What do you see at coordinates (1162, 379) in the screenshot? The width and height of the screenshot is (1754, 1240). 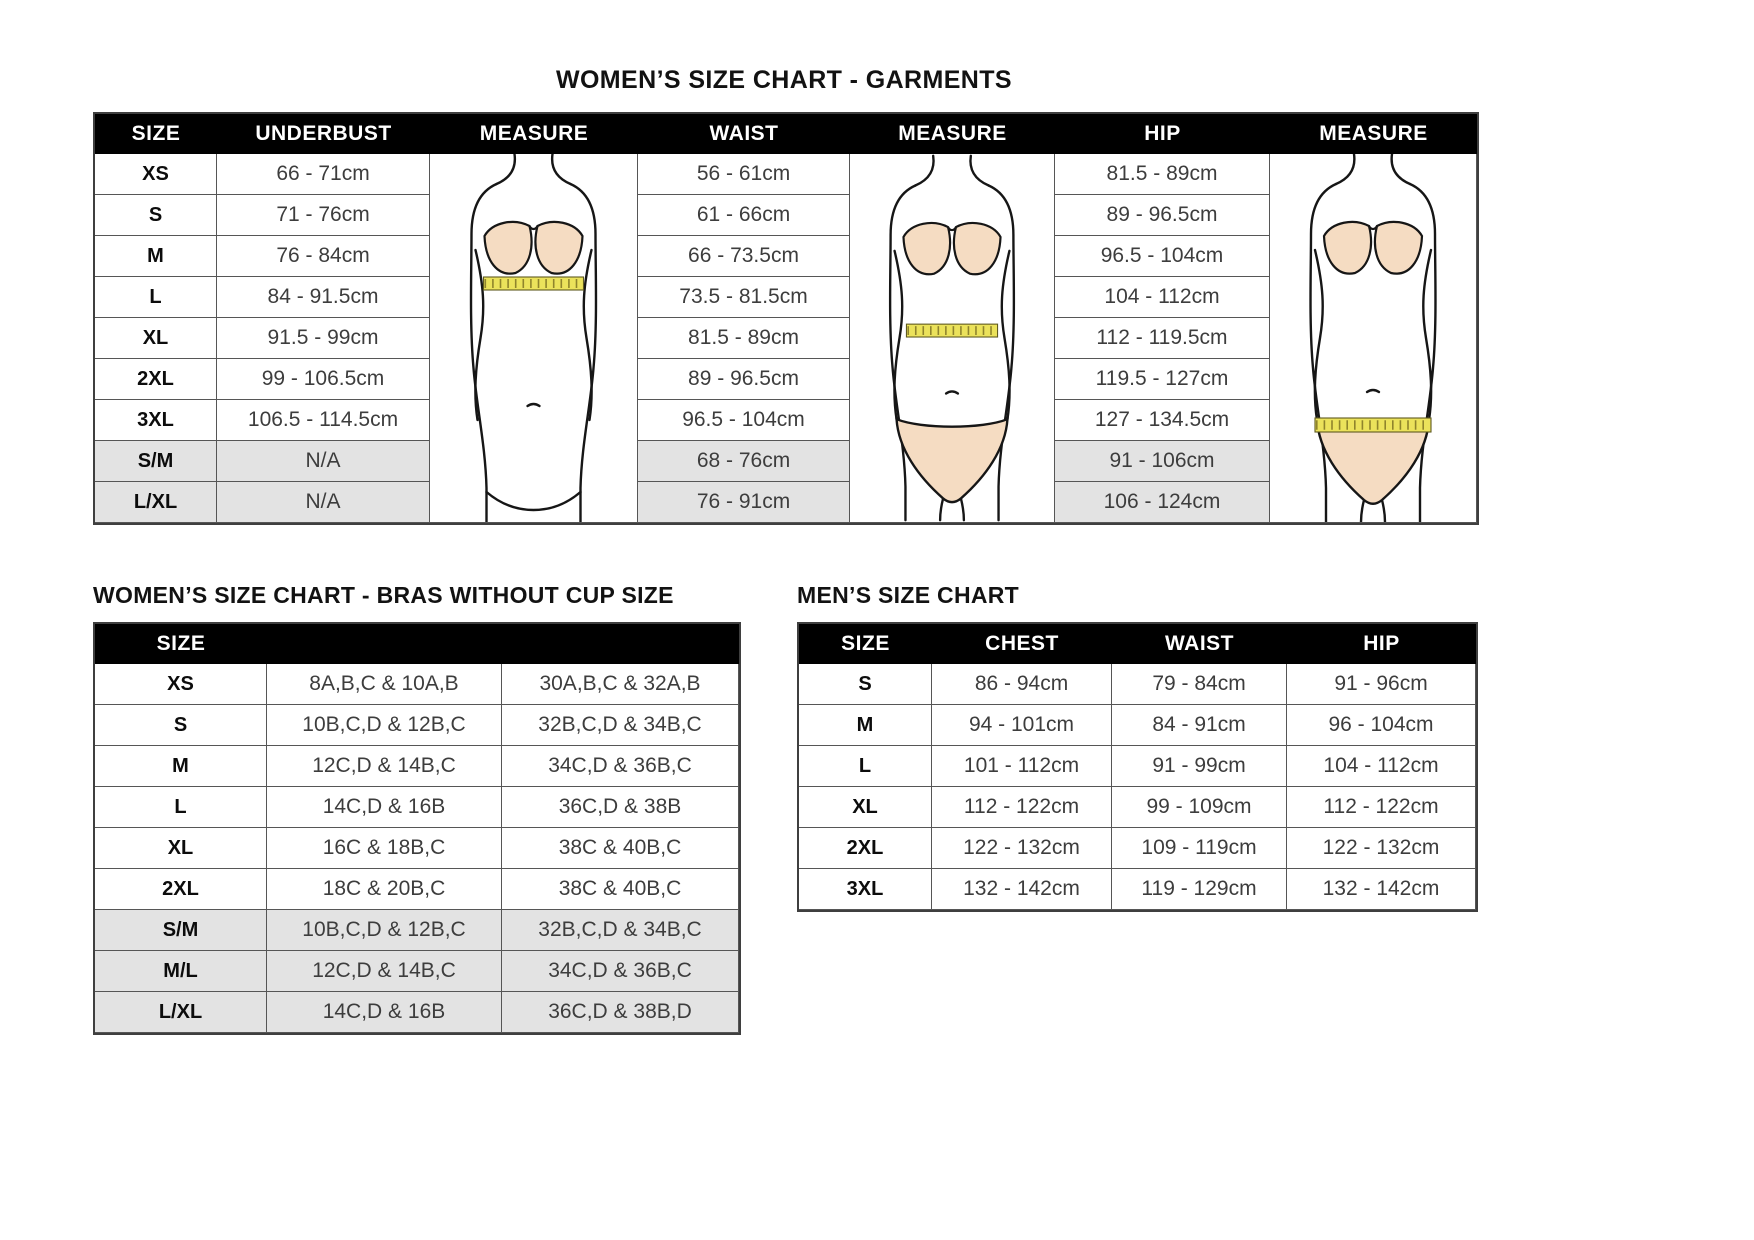 I see `garments-hip-cell: 119.5 - 127cm` at bounding box center [1162, 379].